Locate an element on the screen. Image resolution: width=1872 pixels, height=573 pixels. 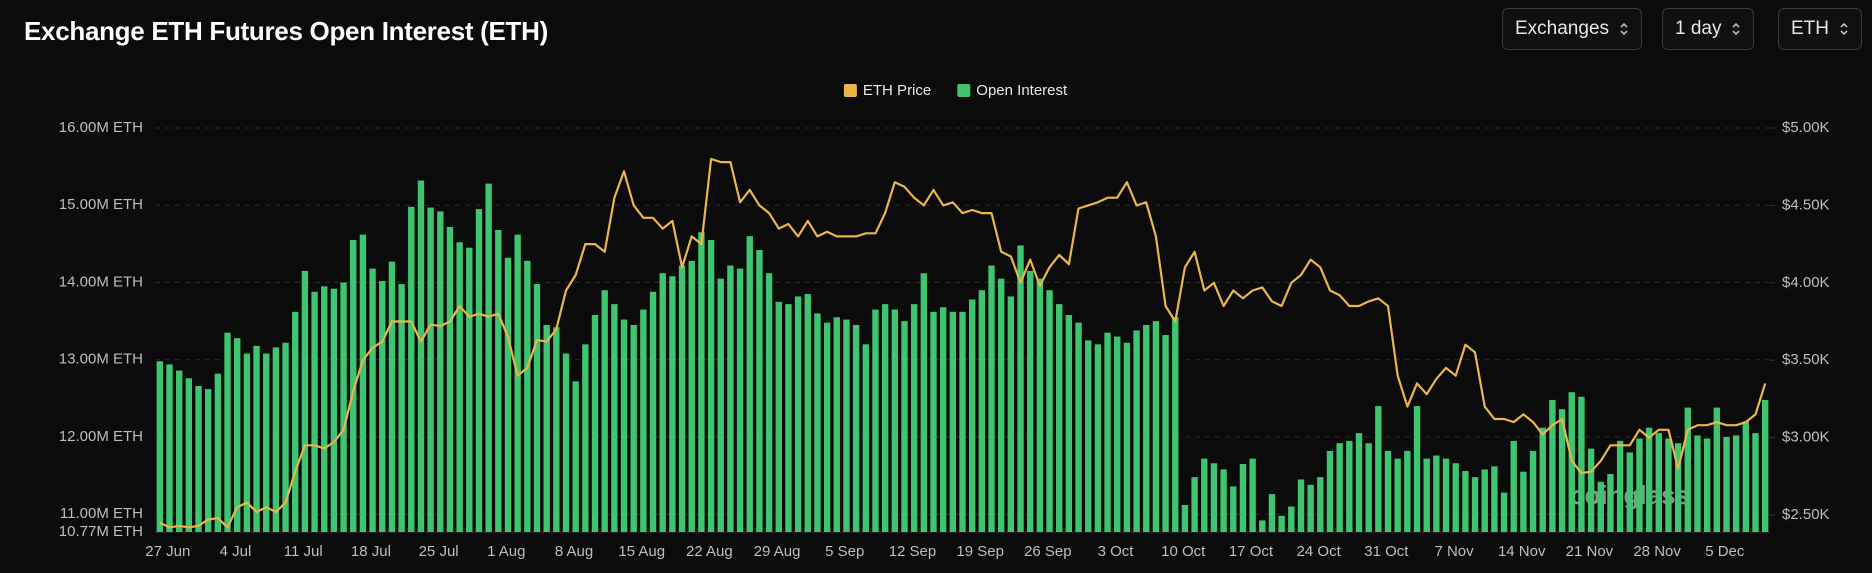
interval-select: 1 day is located at coordinates (1708, 29).